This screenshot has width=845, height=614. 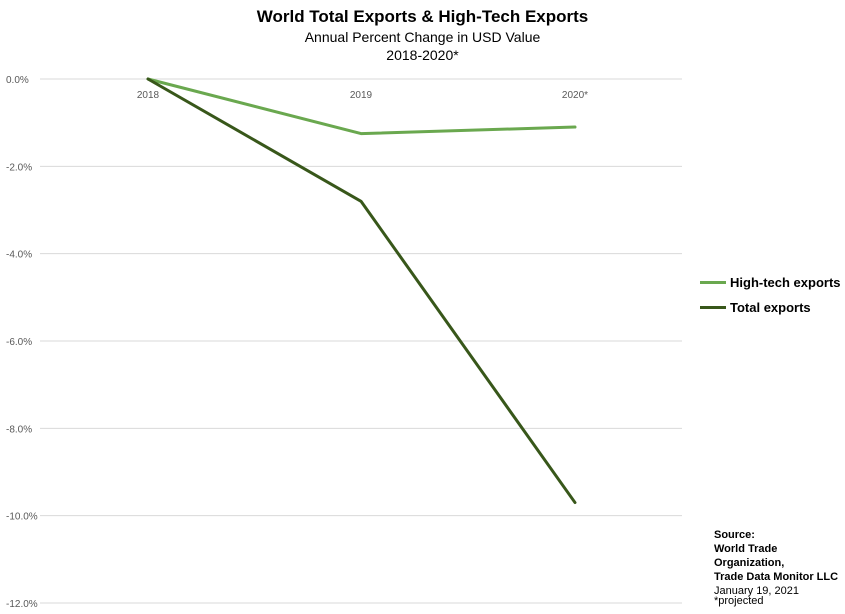 I want to click on x-tick-label: 2018, so click(x=148, y=95).